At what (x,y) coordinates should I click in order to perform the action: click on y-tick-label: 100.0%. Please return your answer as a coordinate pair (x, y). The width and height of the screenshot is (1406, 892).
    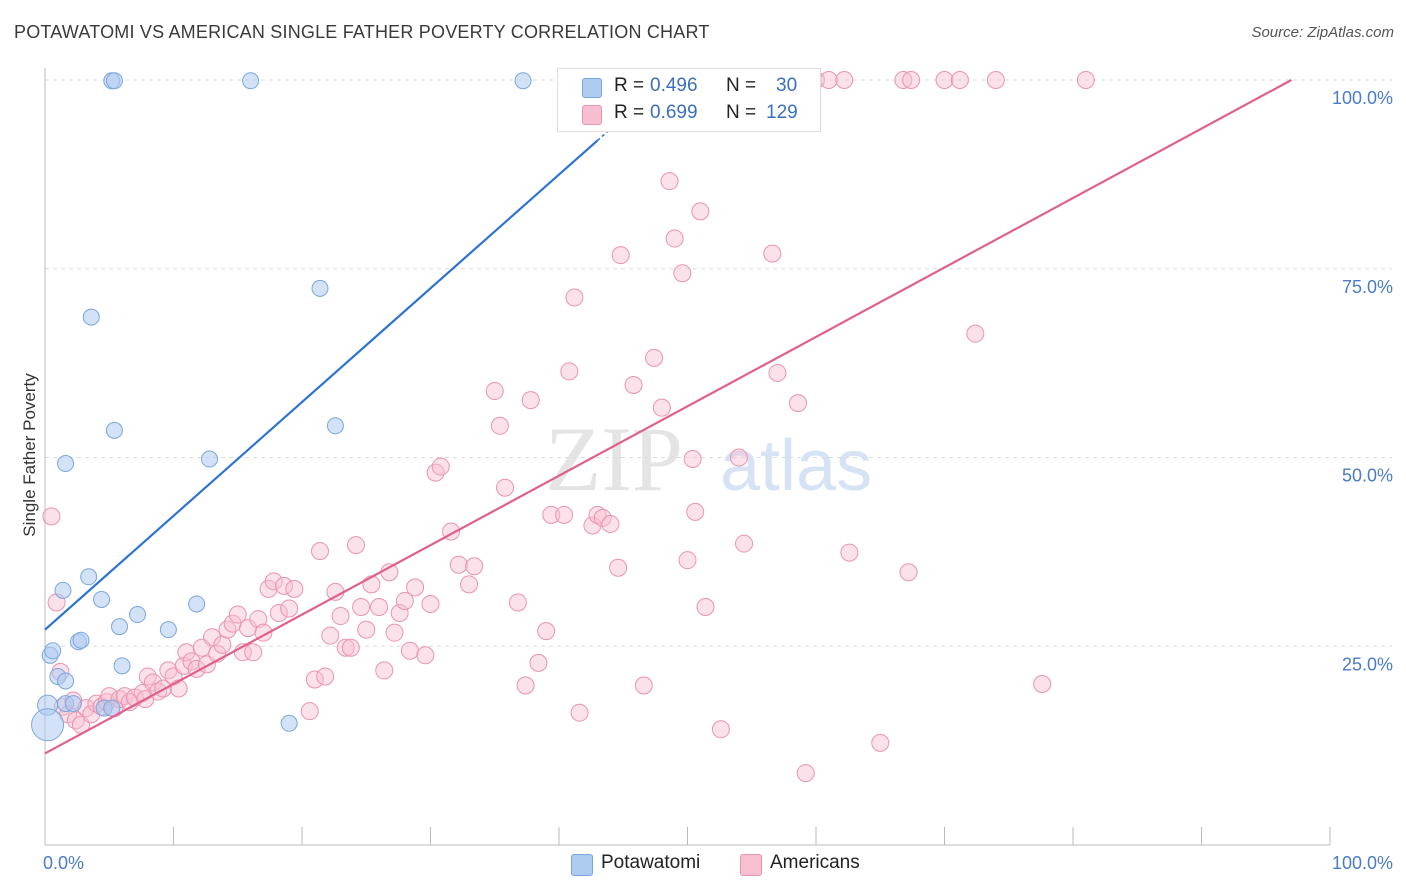
    Looking at the image, I should click on (1362, 98).